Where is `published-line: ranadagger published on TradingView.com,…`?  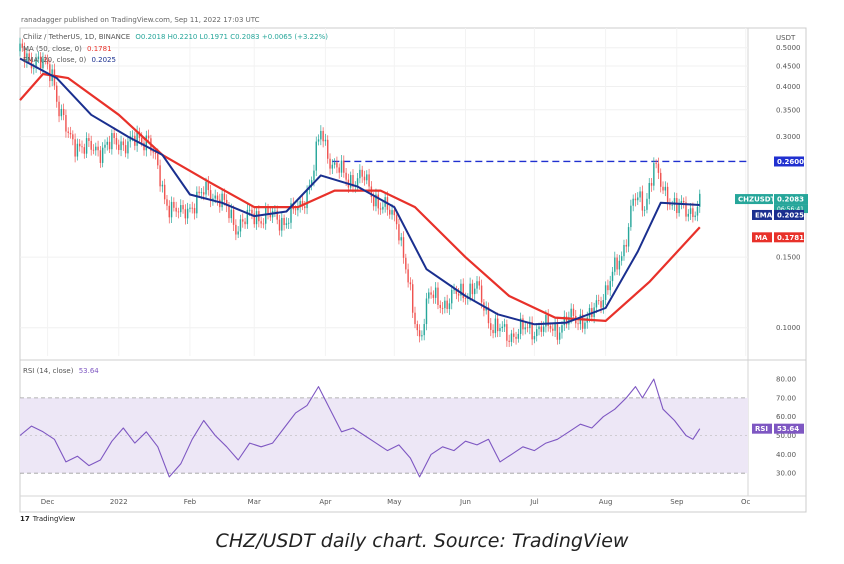 published-line: ranadagger published on TradingView.com,… is located at coordinates (140, 20).